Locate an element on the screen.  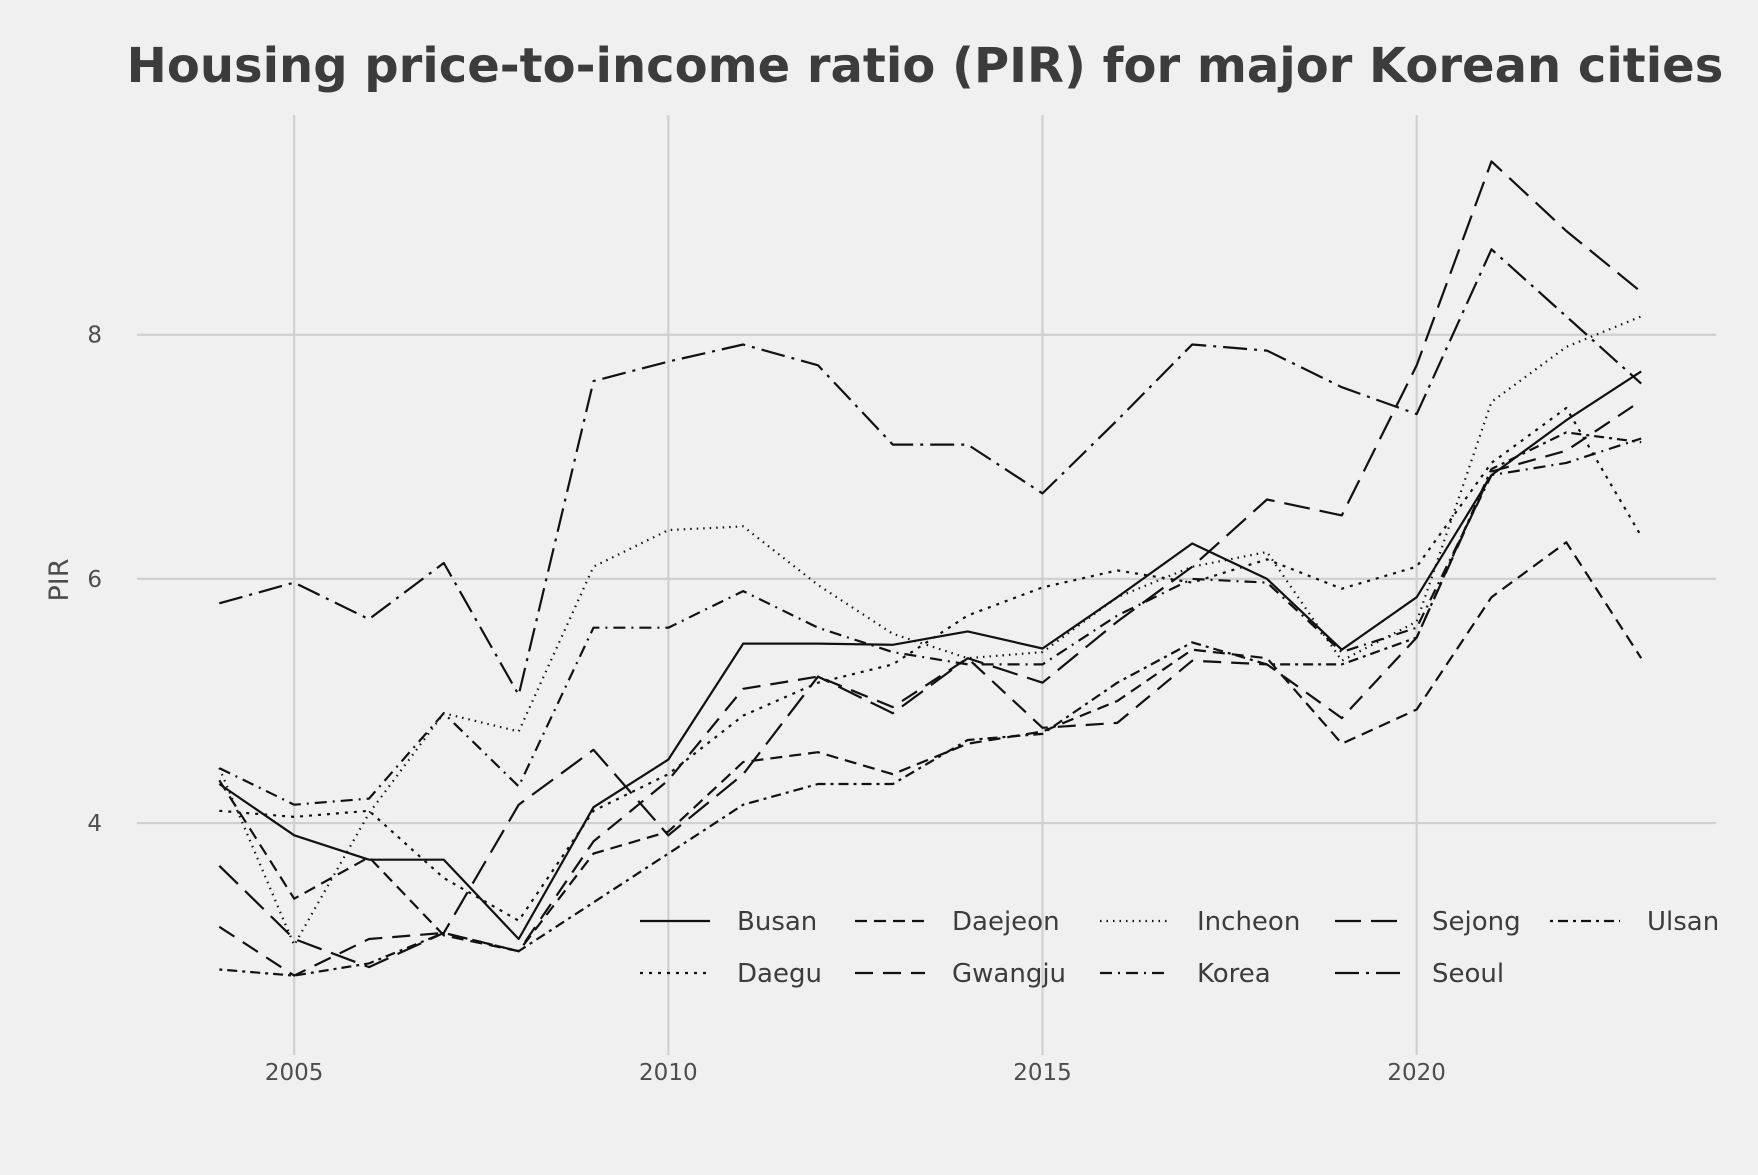
x-tick-label: 2010 is located at coordinates (668, 1073).